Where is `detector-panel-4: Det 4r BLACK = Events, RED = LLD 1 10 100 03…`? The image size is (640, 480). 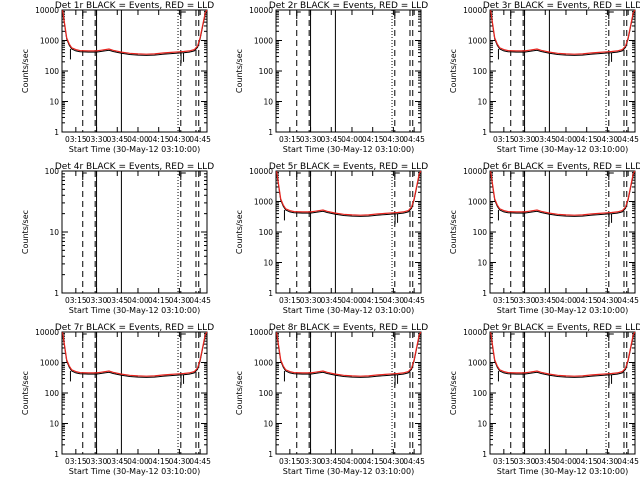 detector-panel-4: Det 4r BLACK = Events, RED = LLD 1 10 100 03… is located at coordinates (117, 238).